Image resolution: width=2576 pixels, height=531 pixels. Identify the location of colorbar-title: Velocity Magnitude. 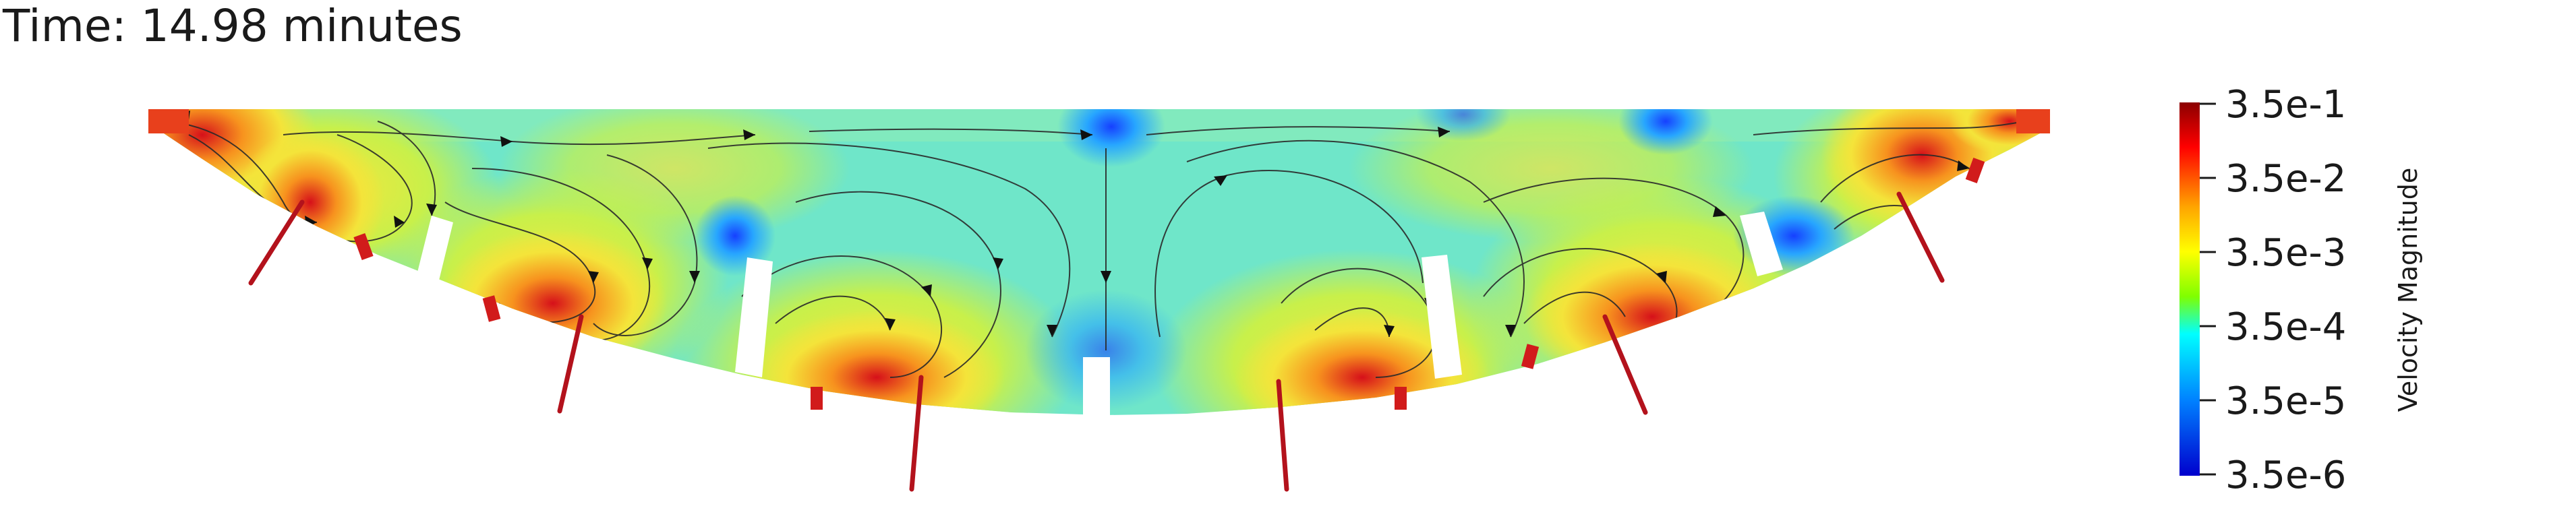
(2408, 290).